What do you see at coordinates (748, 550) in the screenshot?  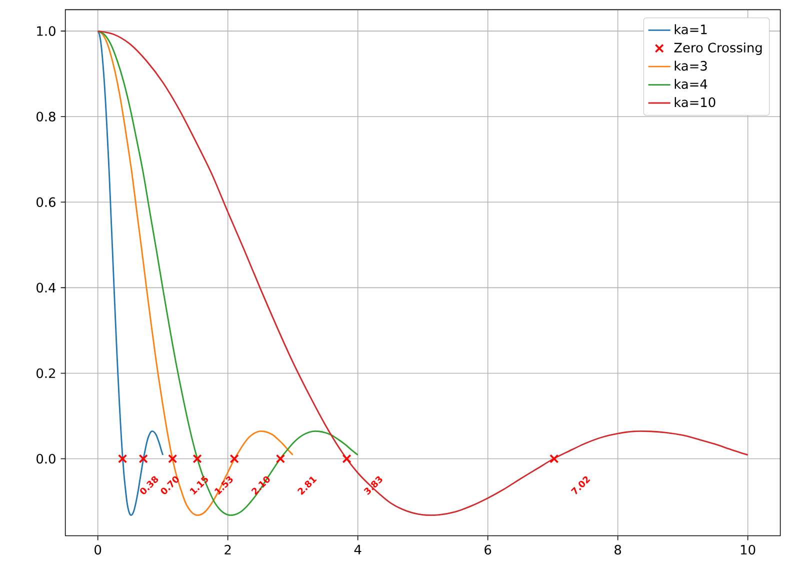 I see `x-tick-label: 10` at bounding box center [748, 550].